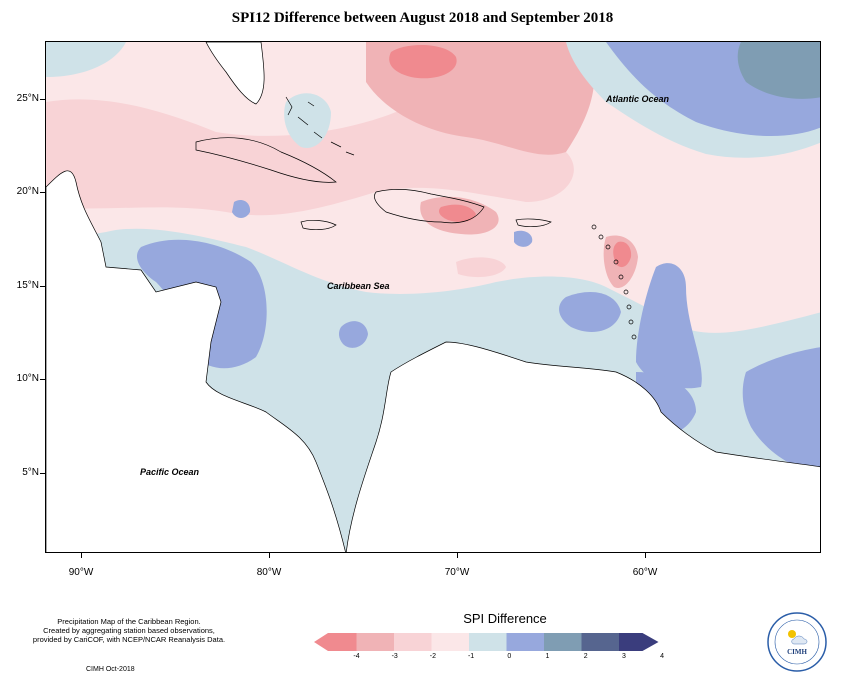 This screenshot has width=845, height=684. What do you see at coordinates (585, 656) in the screenshot?
I see `legend-tick-label: 2` at bounding box center [585, 656].